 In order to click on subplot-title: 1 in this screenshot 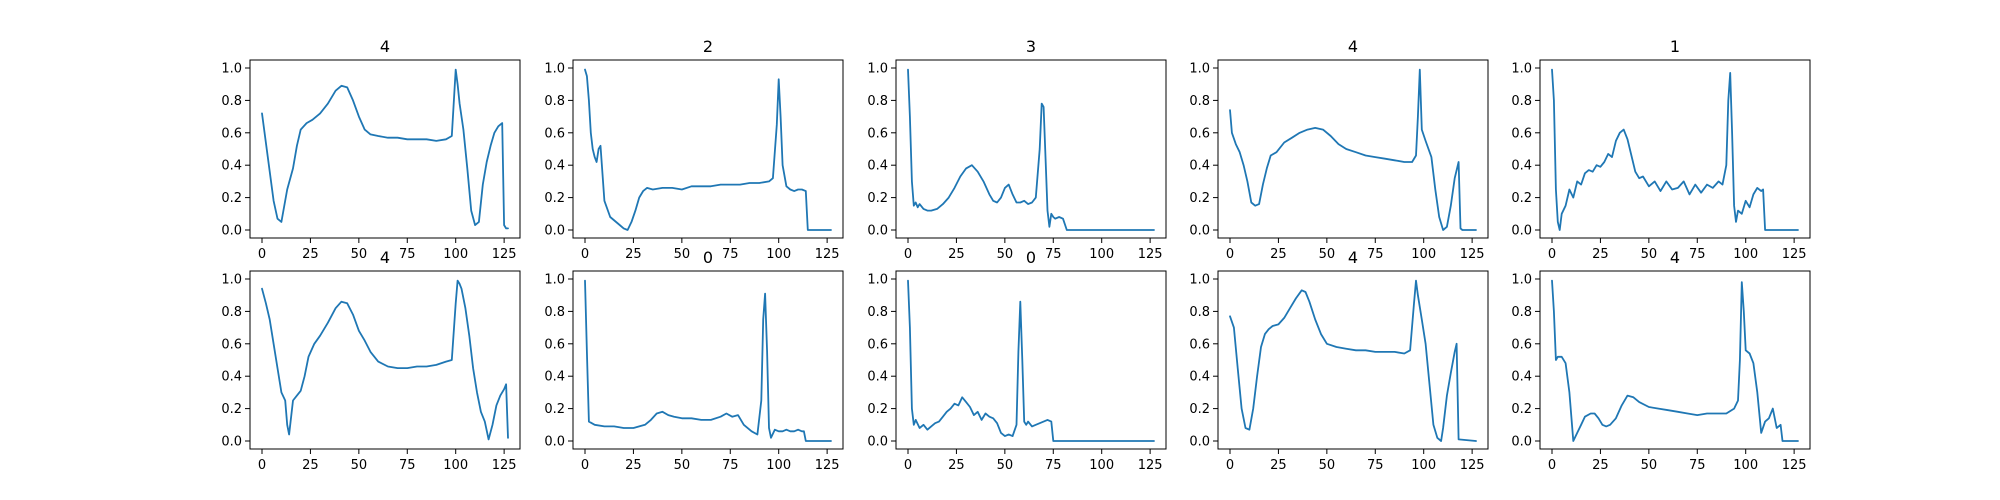, I will do `click(1675, 46)`.